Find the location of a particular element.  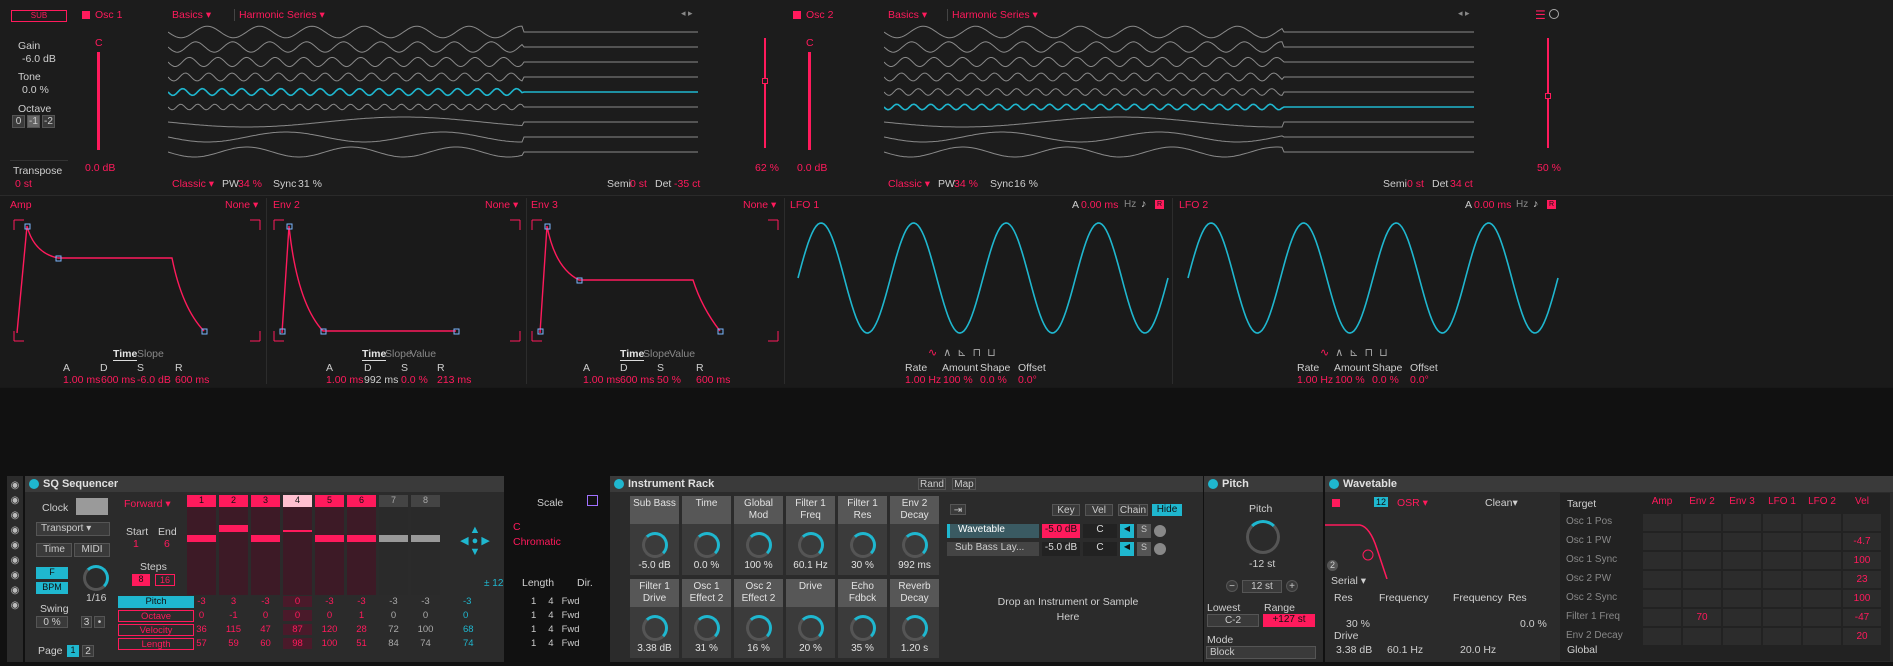

env3-slope-tab: Slope is located at coordinates (656, 354).